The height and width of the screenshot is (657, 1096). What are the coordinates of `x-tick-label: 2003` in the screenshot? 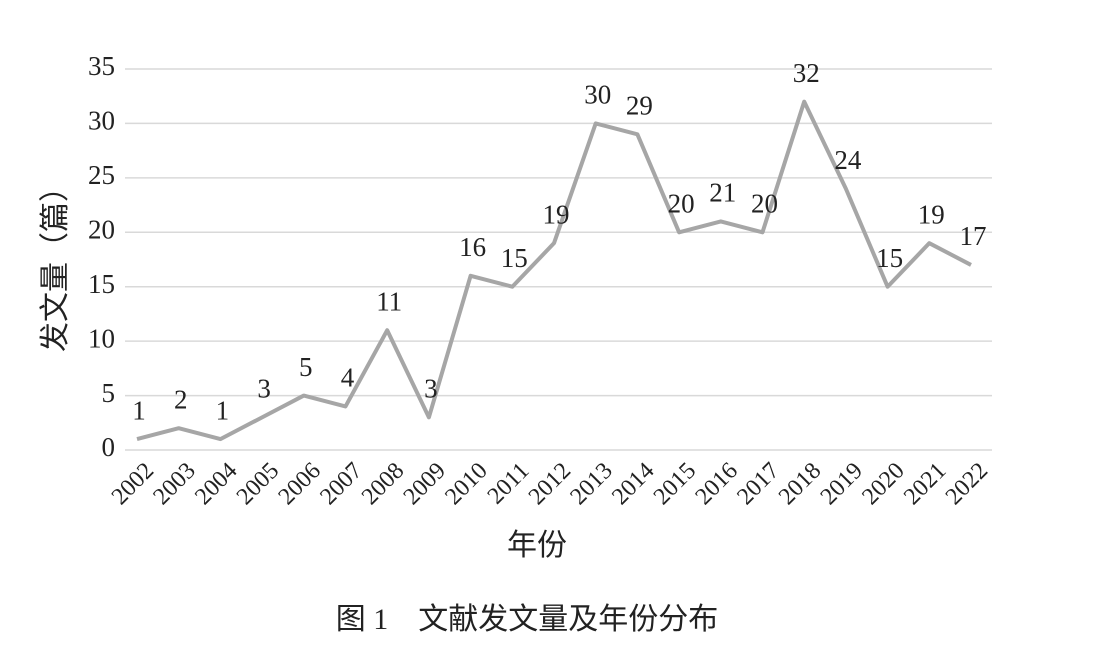 It's located at (175, 484).